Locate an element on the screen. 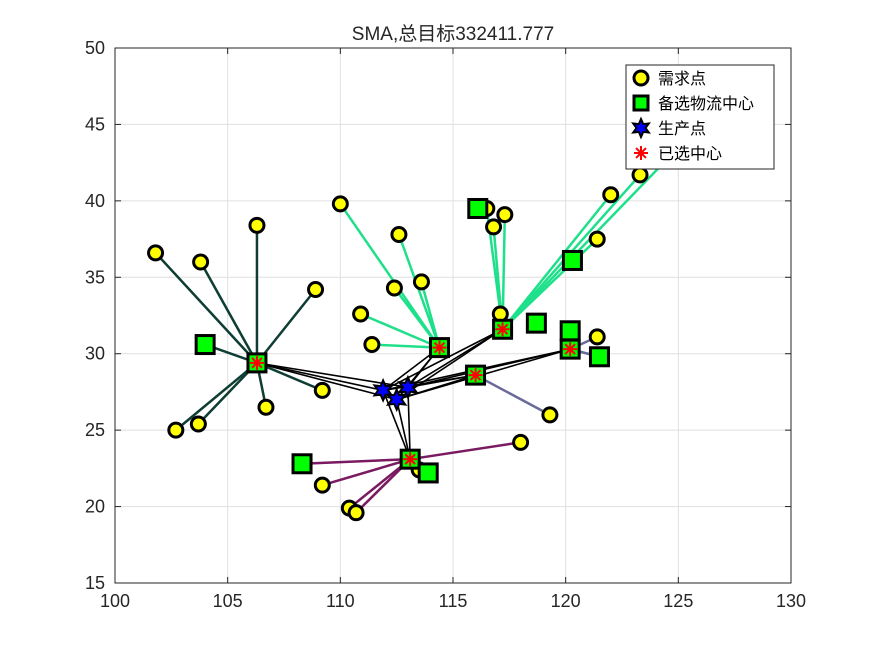 The image size is (875, 661). y-tick-label: 25 is located at coordinates (95, 430).